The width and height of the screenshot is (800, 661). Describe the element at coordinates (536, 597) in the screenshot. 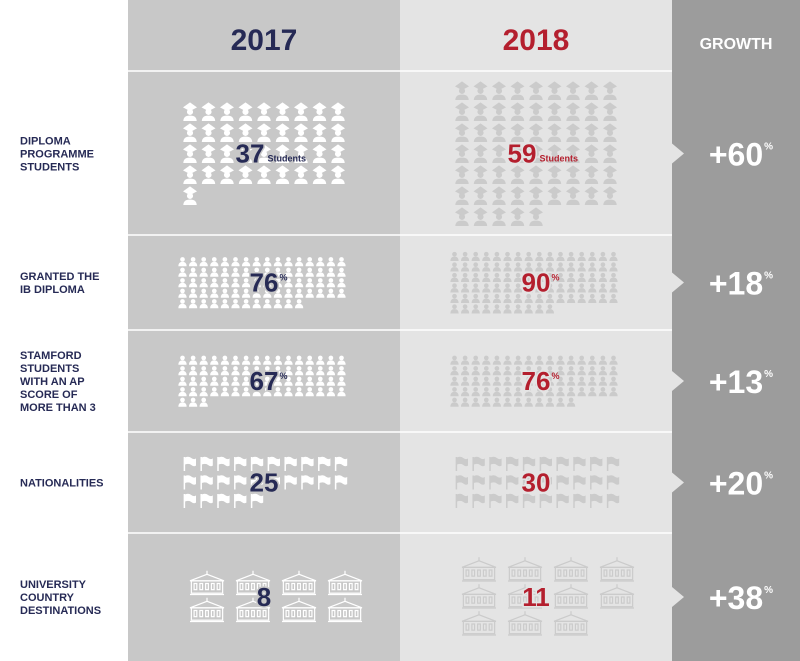

I see `value-2018: 11` at that location.